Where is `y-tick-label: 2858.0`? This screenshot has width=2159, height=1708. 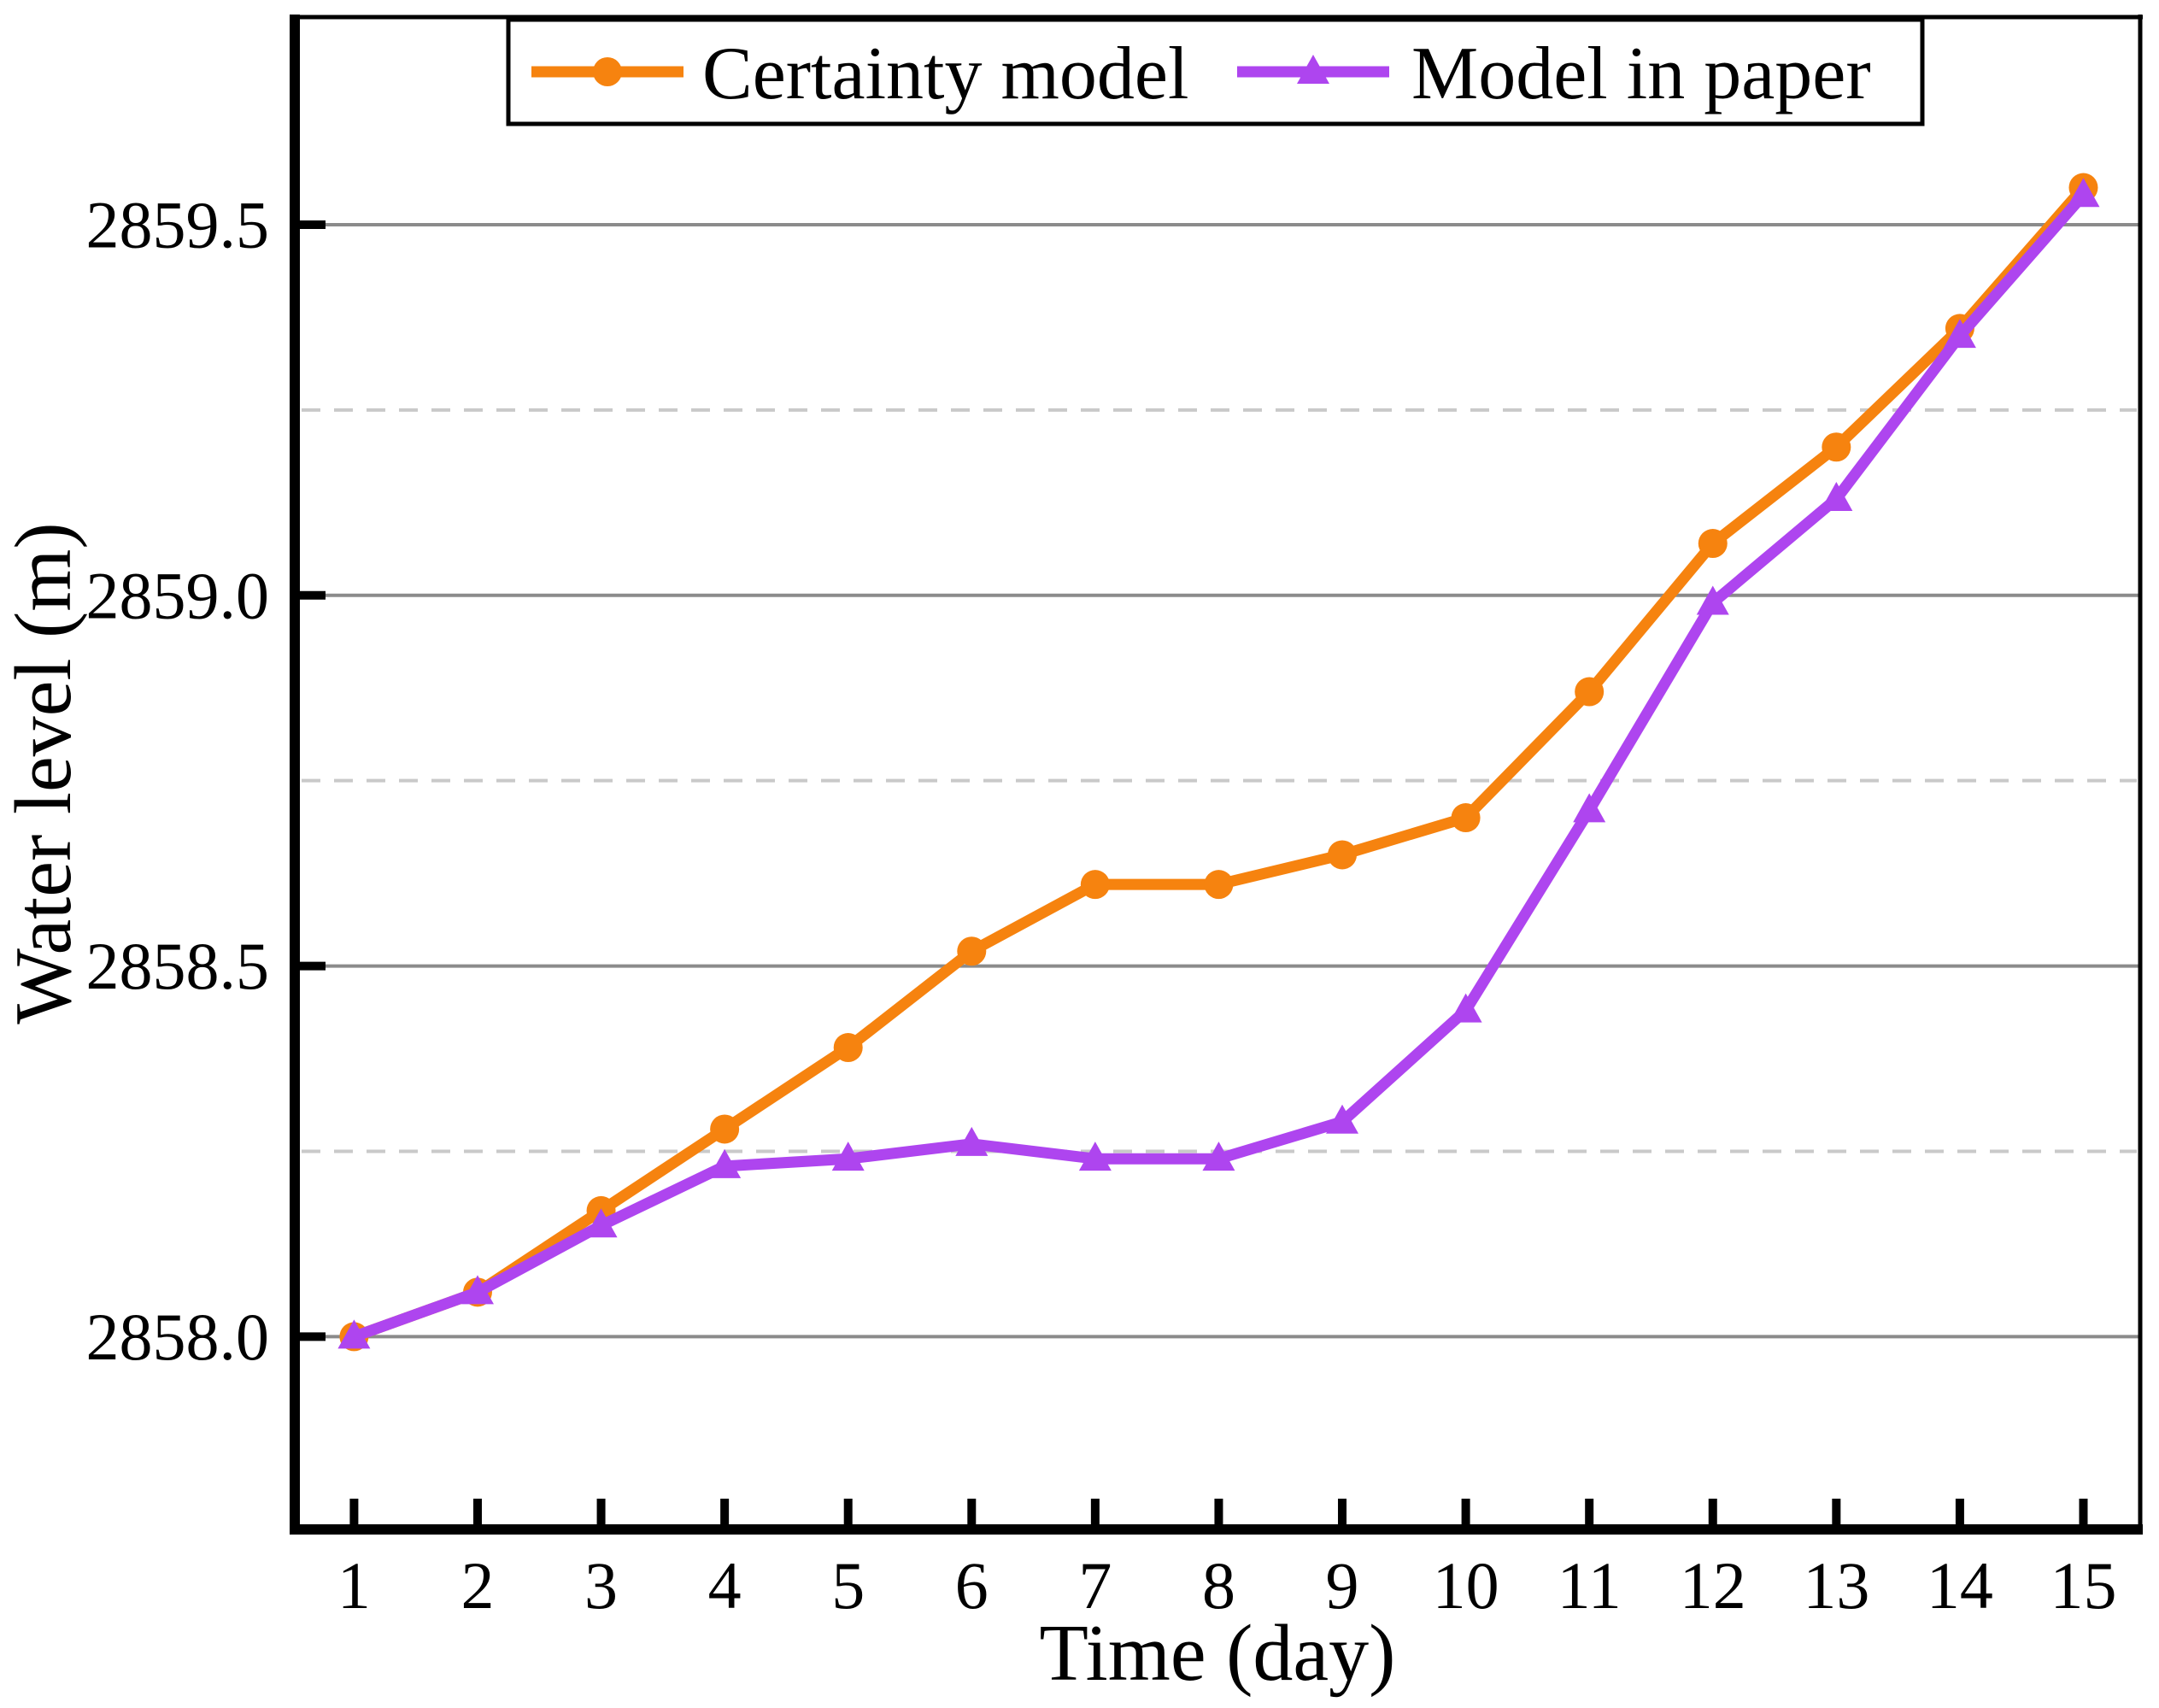 y-tick-label: 2858.0 is located at coordinates (178, 1337).